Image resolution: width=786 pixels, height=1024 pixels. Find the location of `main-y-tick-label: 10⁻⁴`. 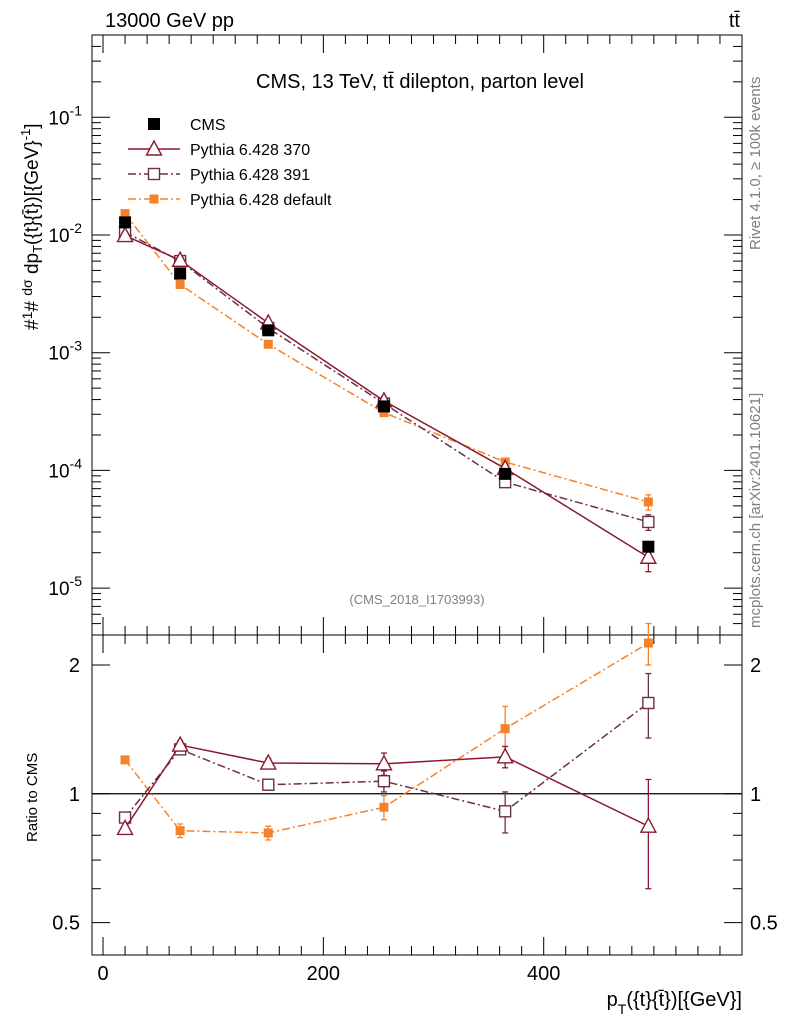

main-y-tick-label: 10⁻⁴ is located at coordinates (65, 468).